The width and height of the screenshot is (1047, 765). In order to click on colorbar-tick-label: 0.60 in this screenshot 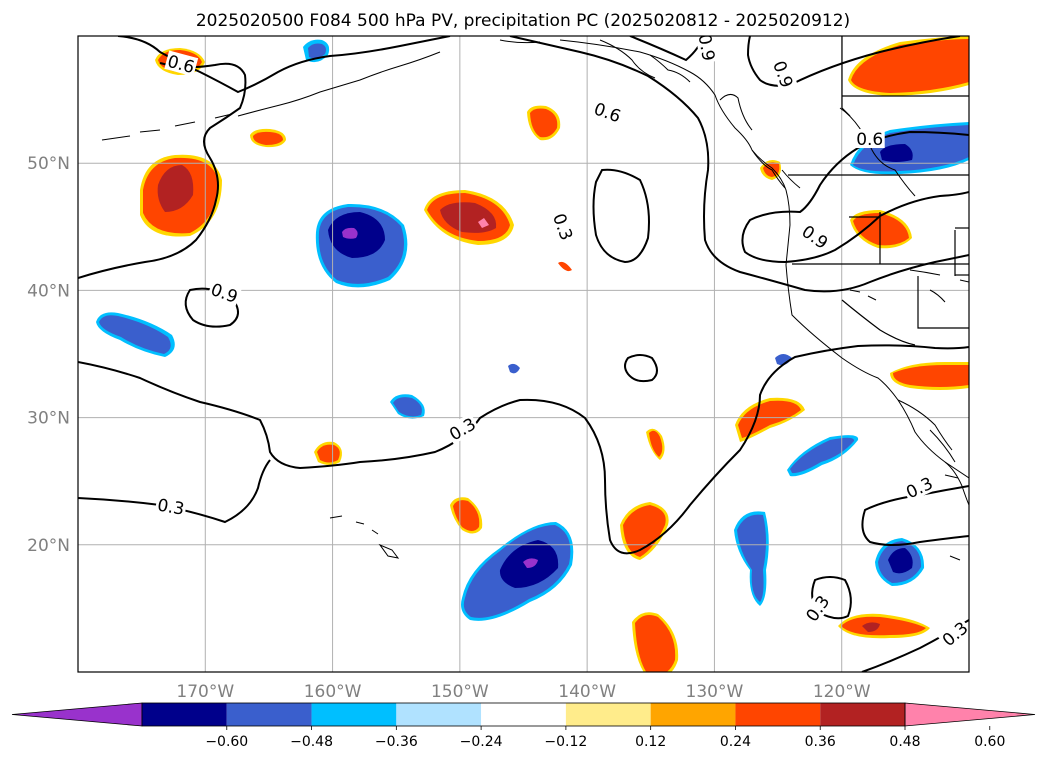, I will do `click(989, 742)`.